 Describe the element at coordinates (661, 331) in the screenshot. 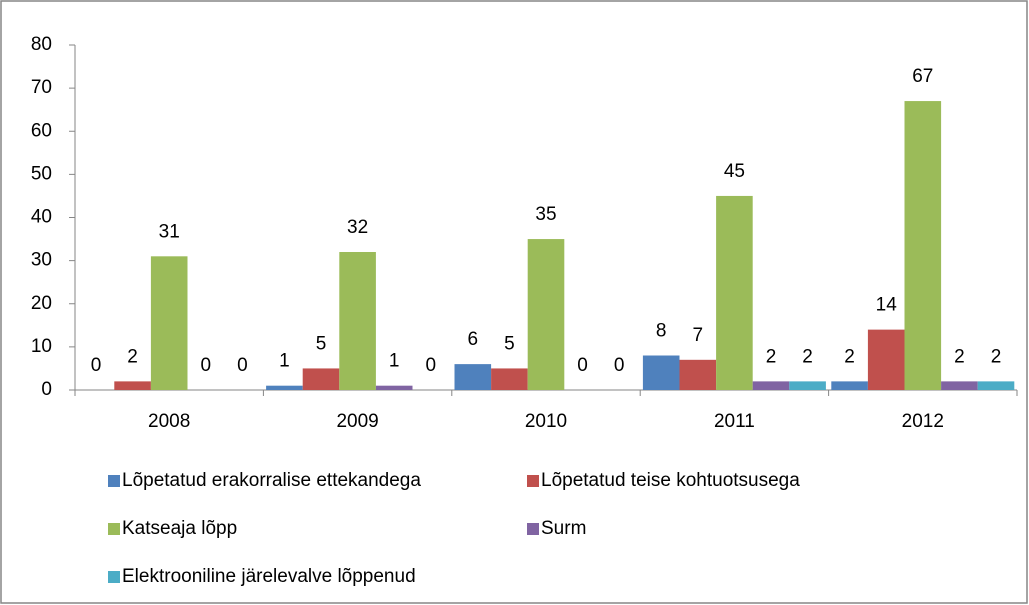

I see `data-label: 8` at that location.